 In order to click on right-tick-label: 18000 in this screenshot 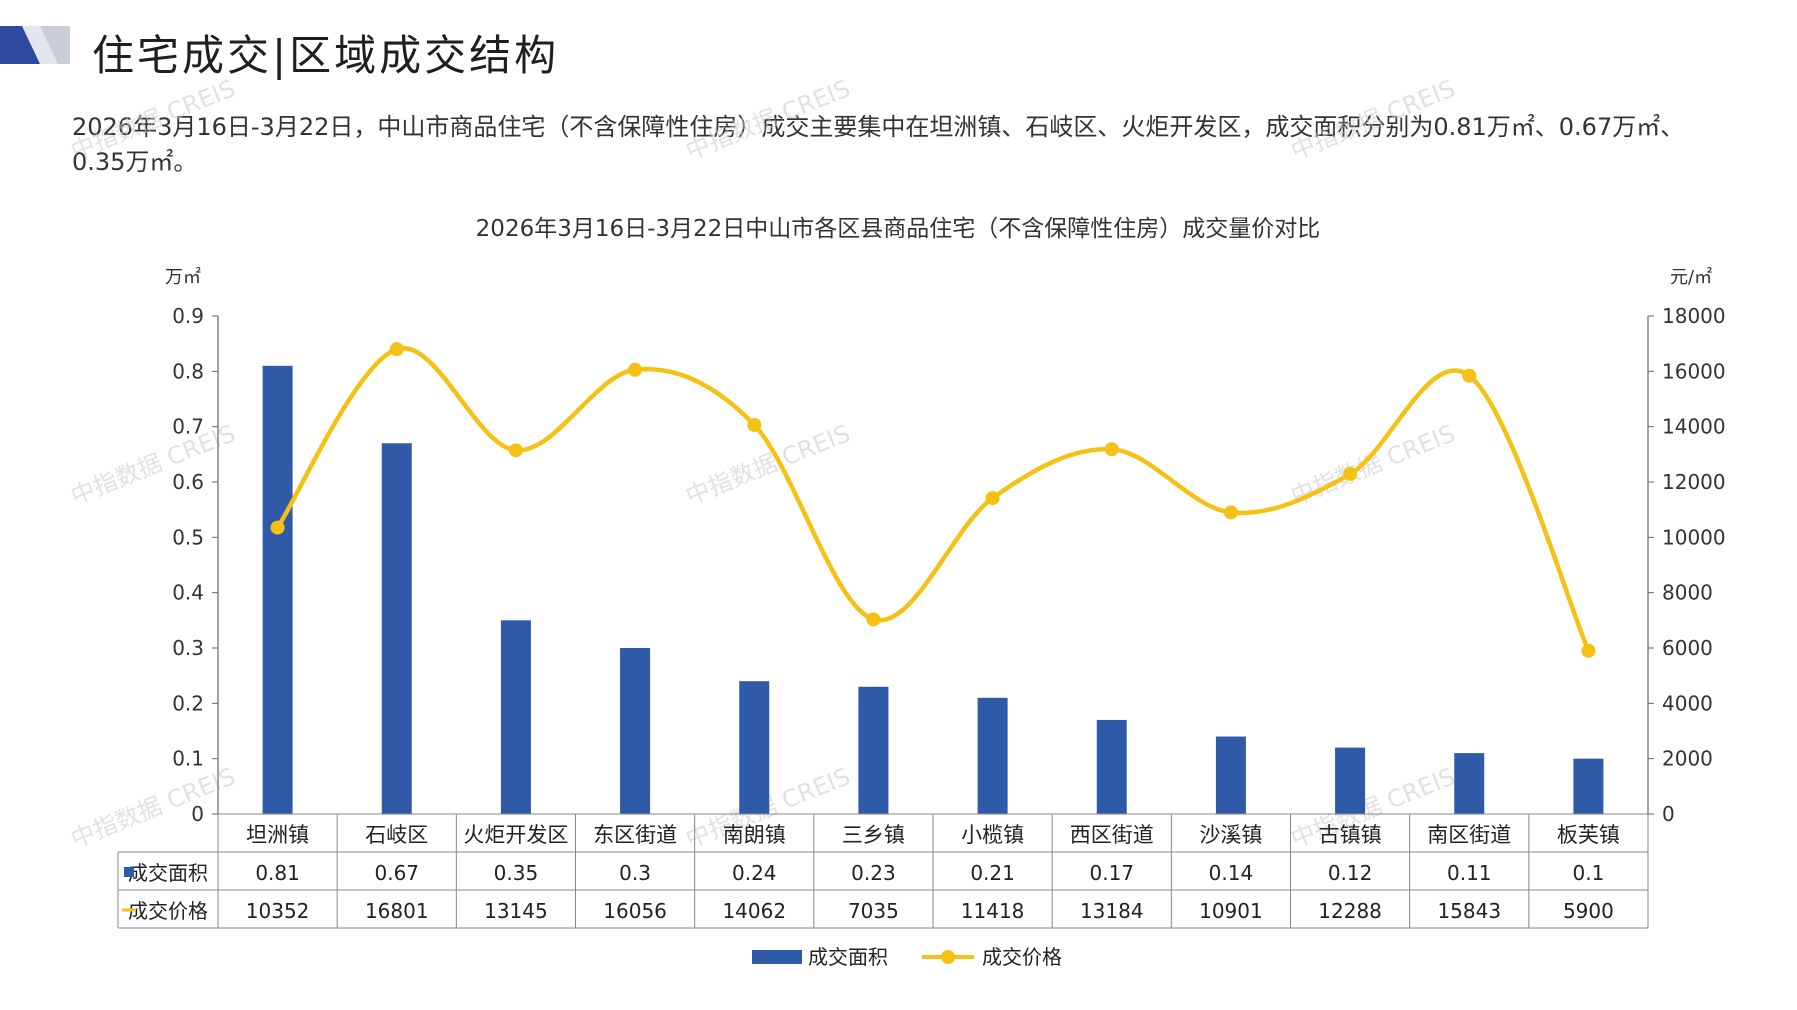, I will do `click(1694, 316)`.